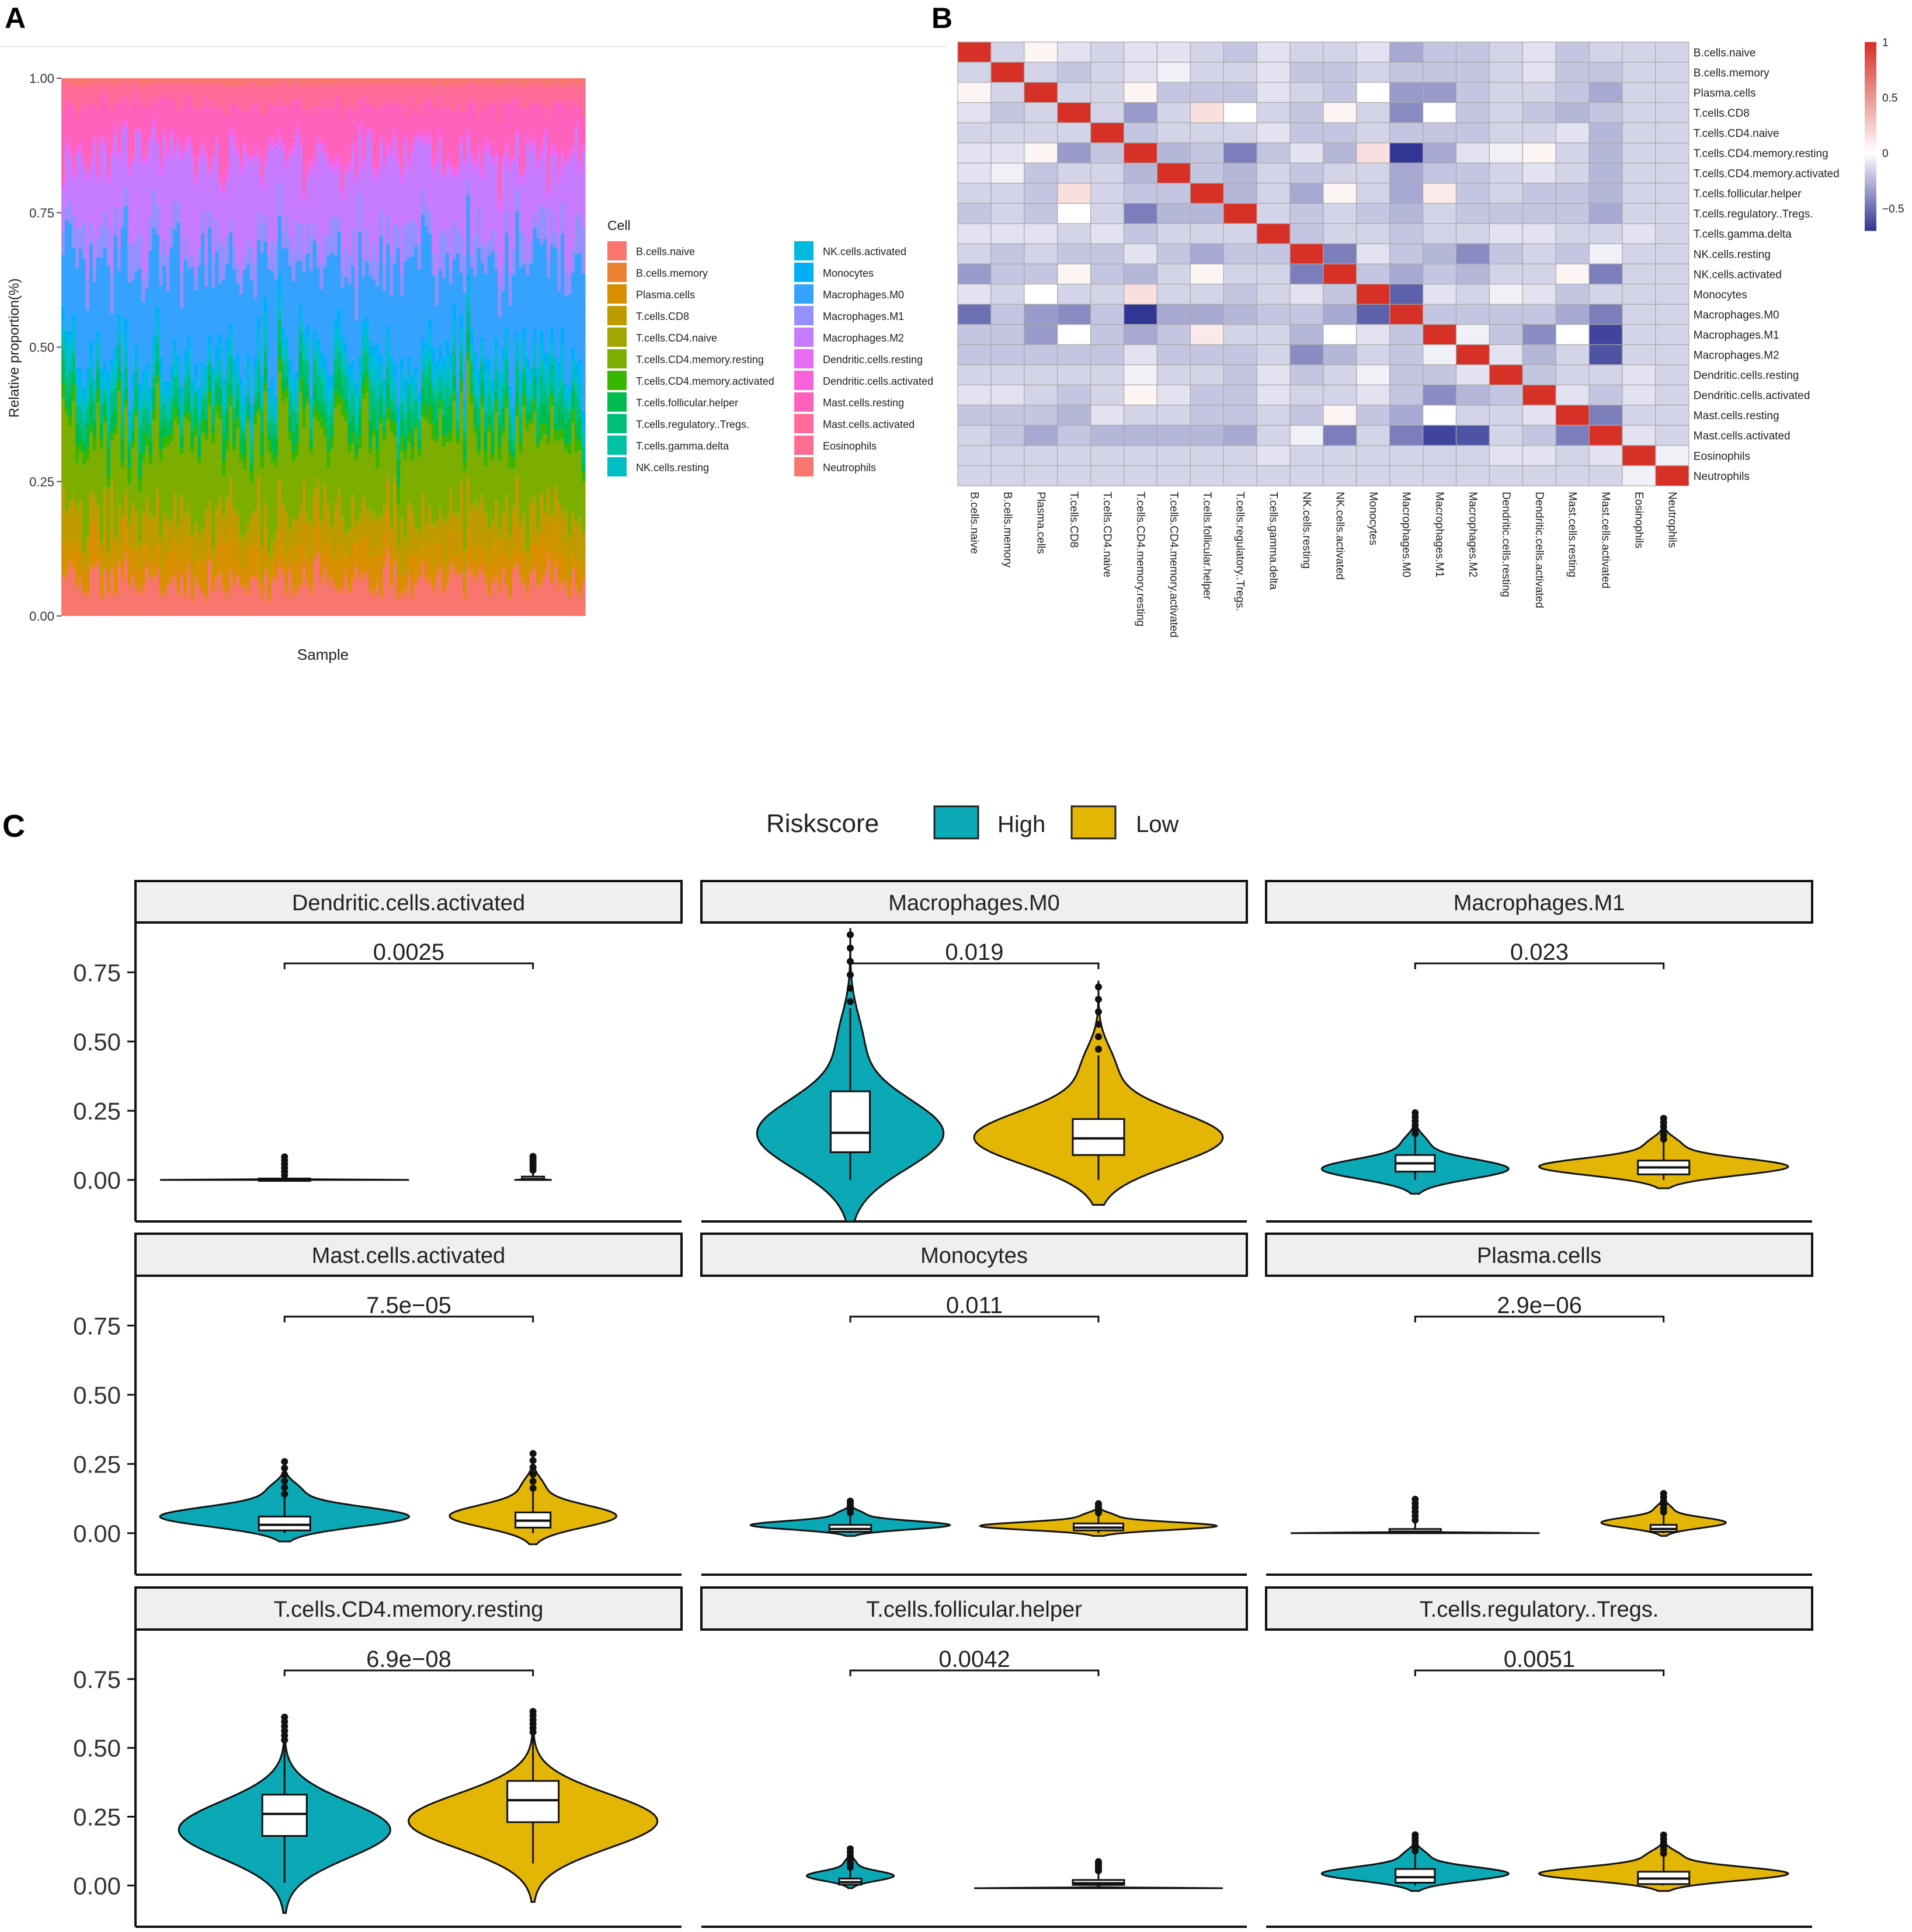 The height and width of the screenshot is (1932, 1912). What do you see at coordinates (1725, 93) in the screenshot?
I see `heatmap-row-label: Plasma.cells` at bounding box center [1725, 93].